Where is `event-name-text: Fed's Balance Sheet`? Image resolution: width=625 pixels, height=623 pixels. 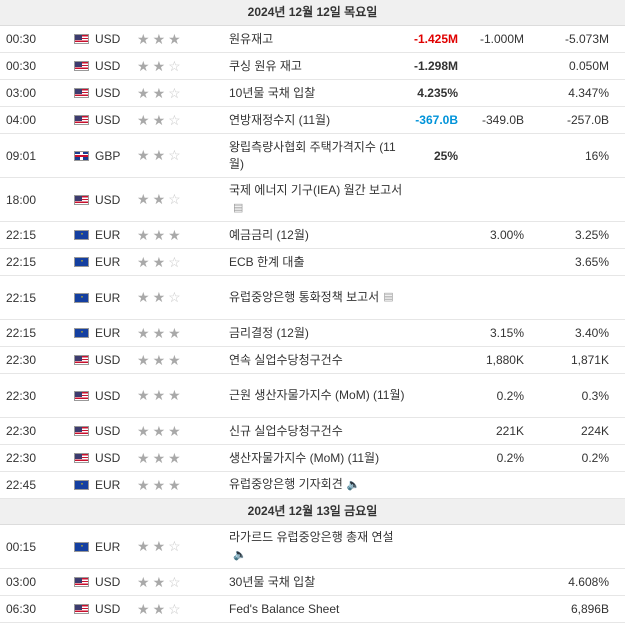
event-name-text: Fed's Balance Sheet is located at coordinates (284, 608).